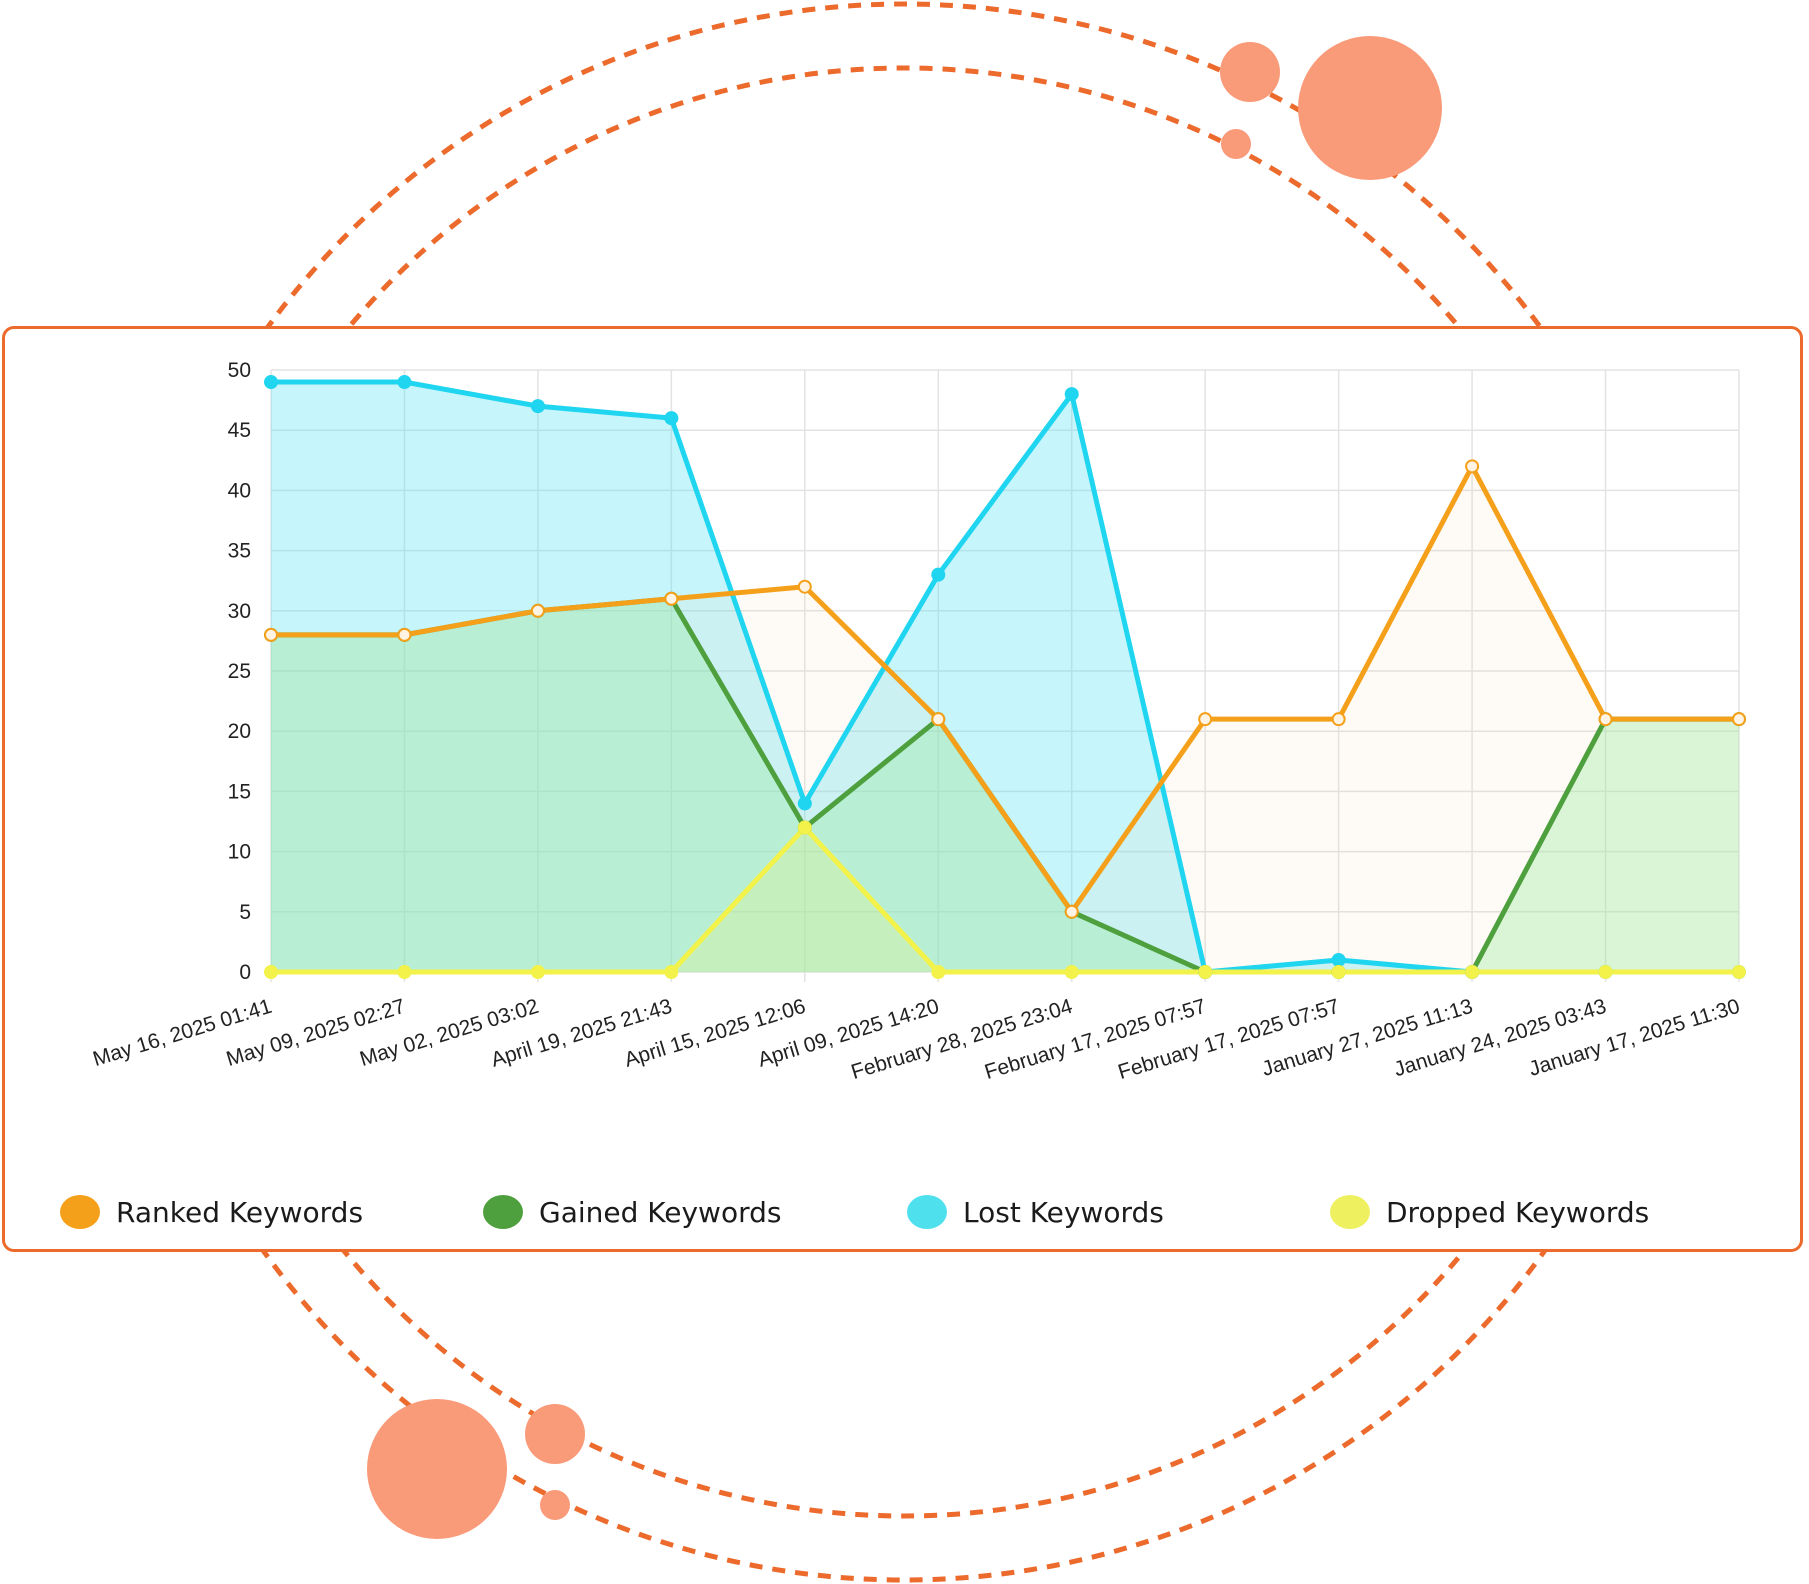 This screenshot has width=1809, height=1584. I want to click on legend-label-gained: Gained Keywords, so click(660, 1212).